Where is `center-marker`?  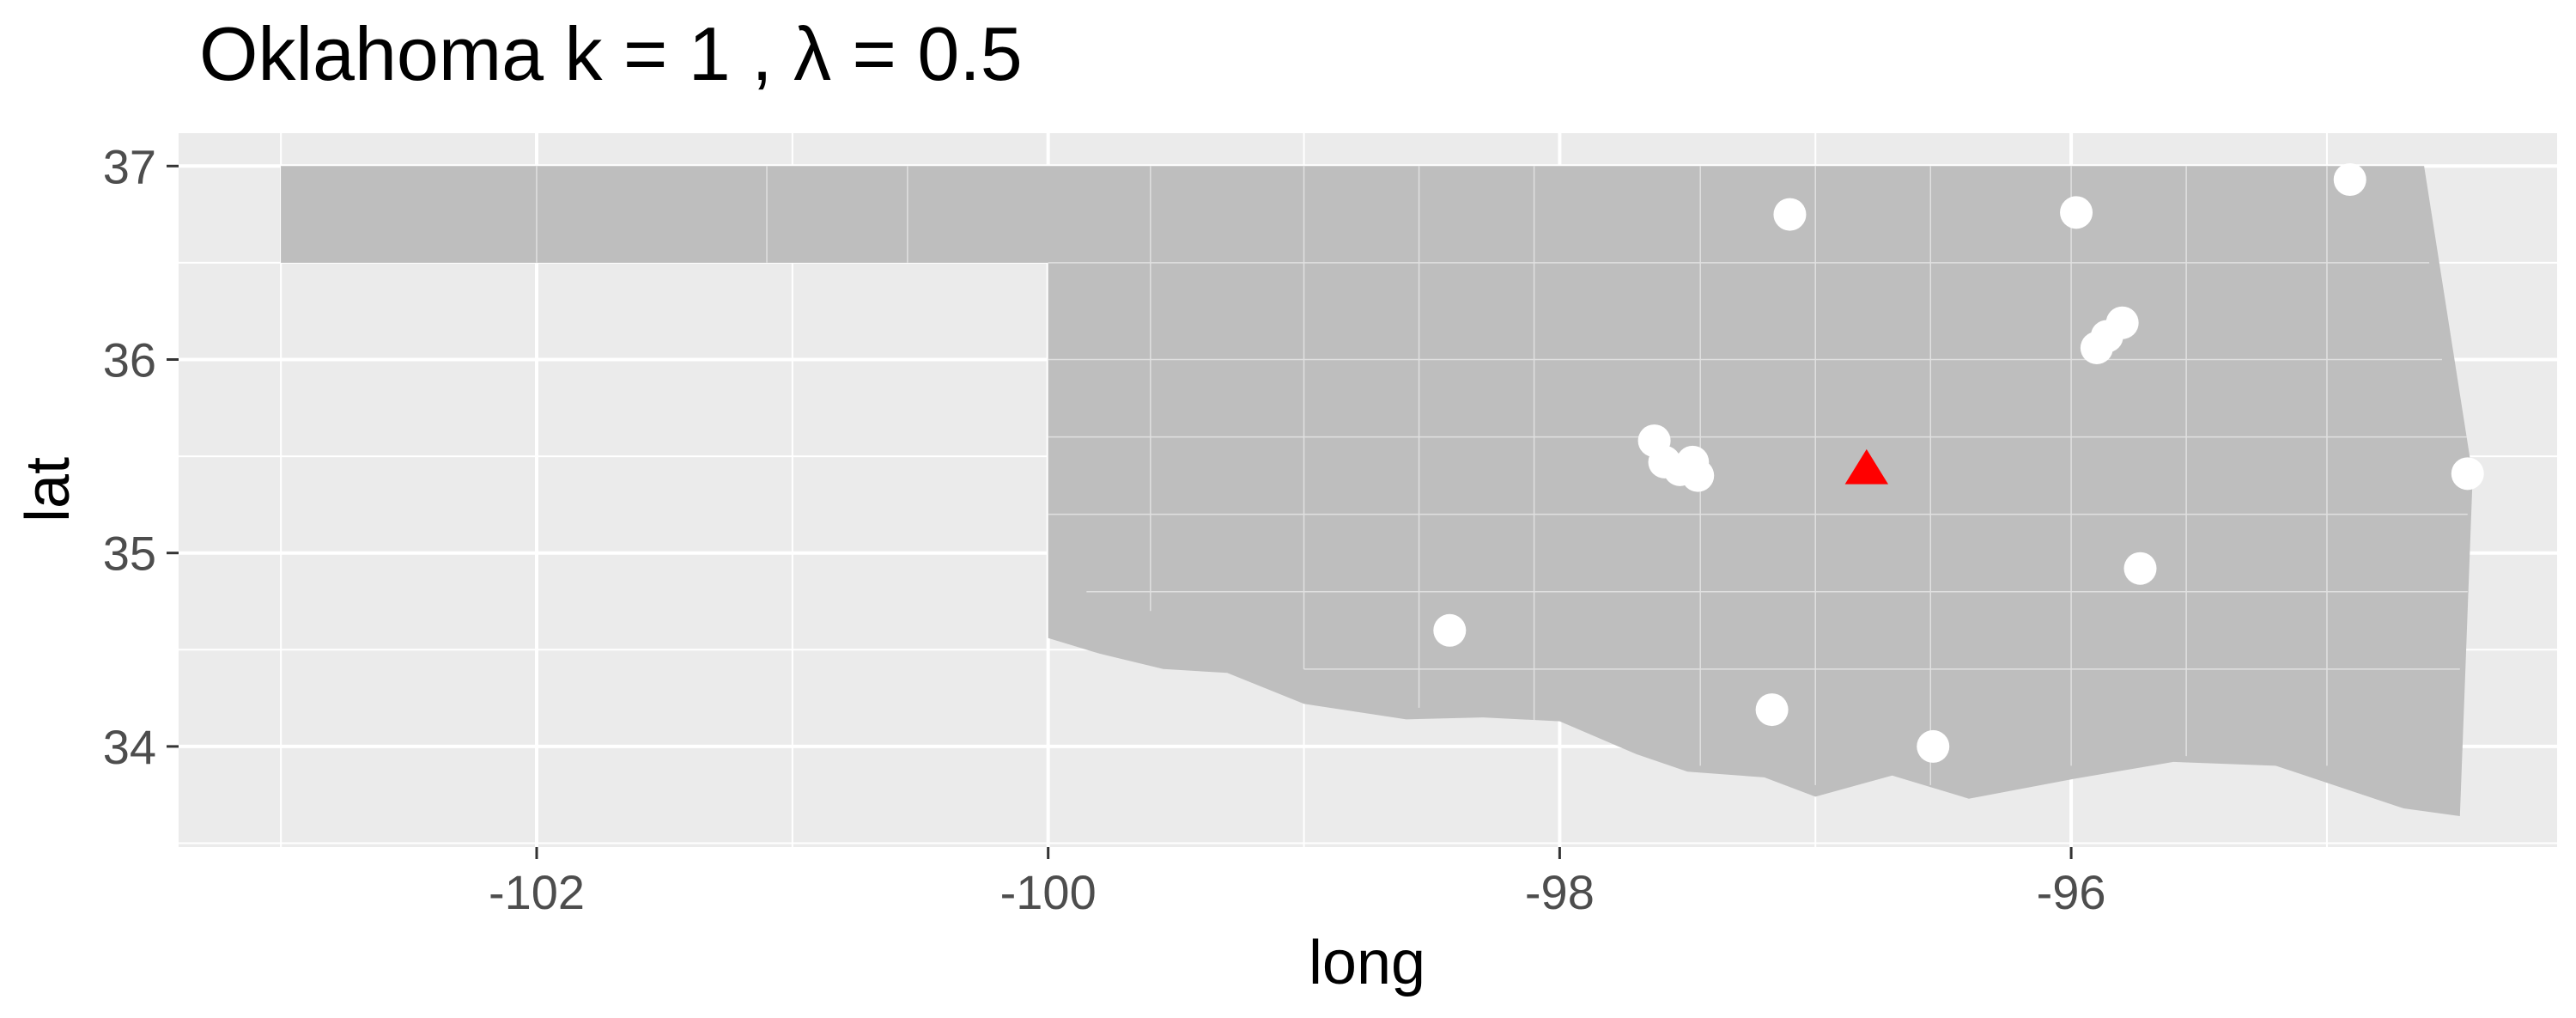
center-marker is located at coordinates (1866, 467).